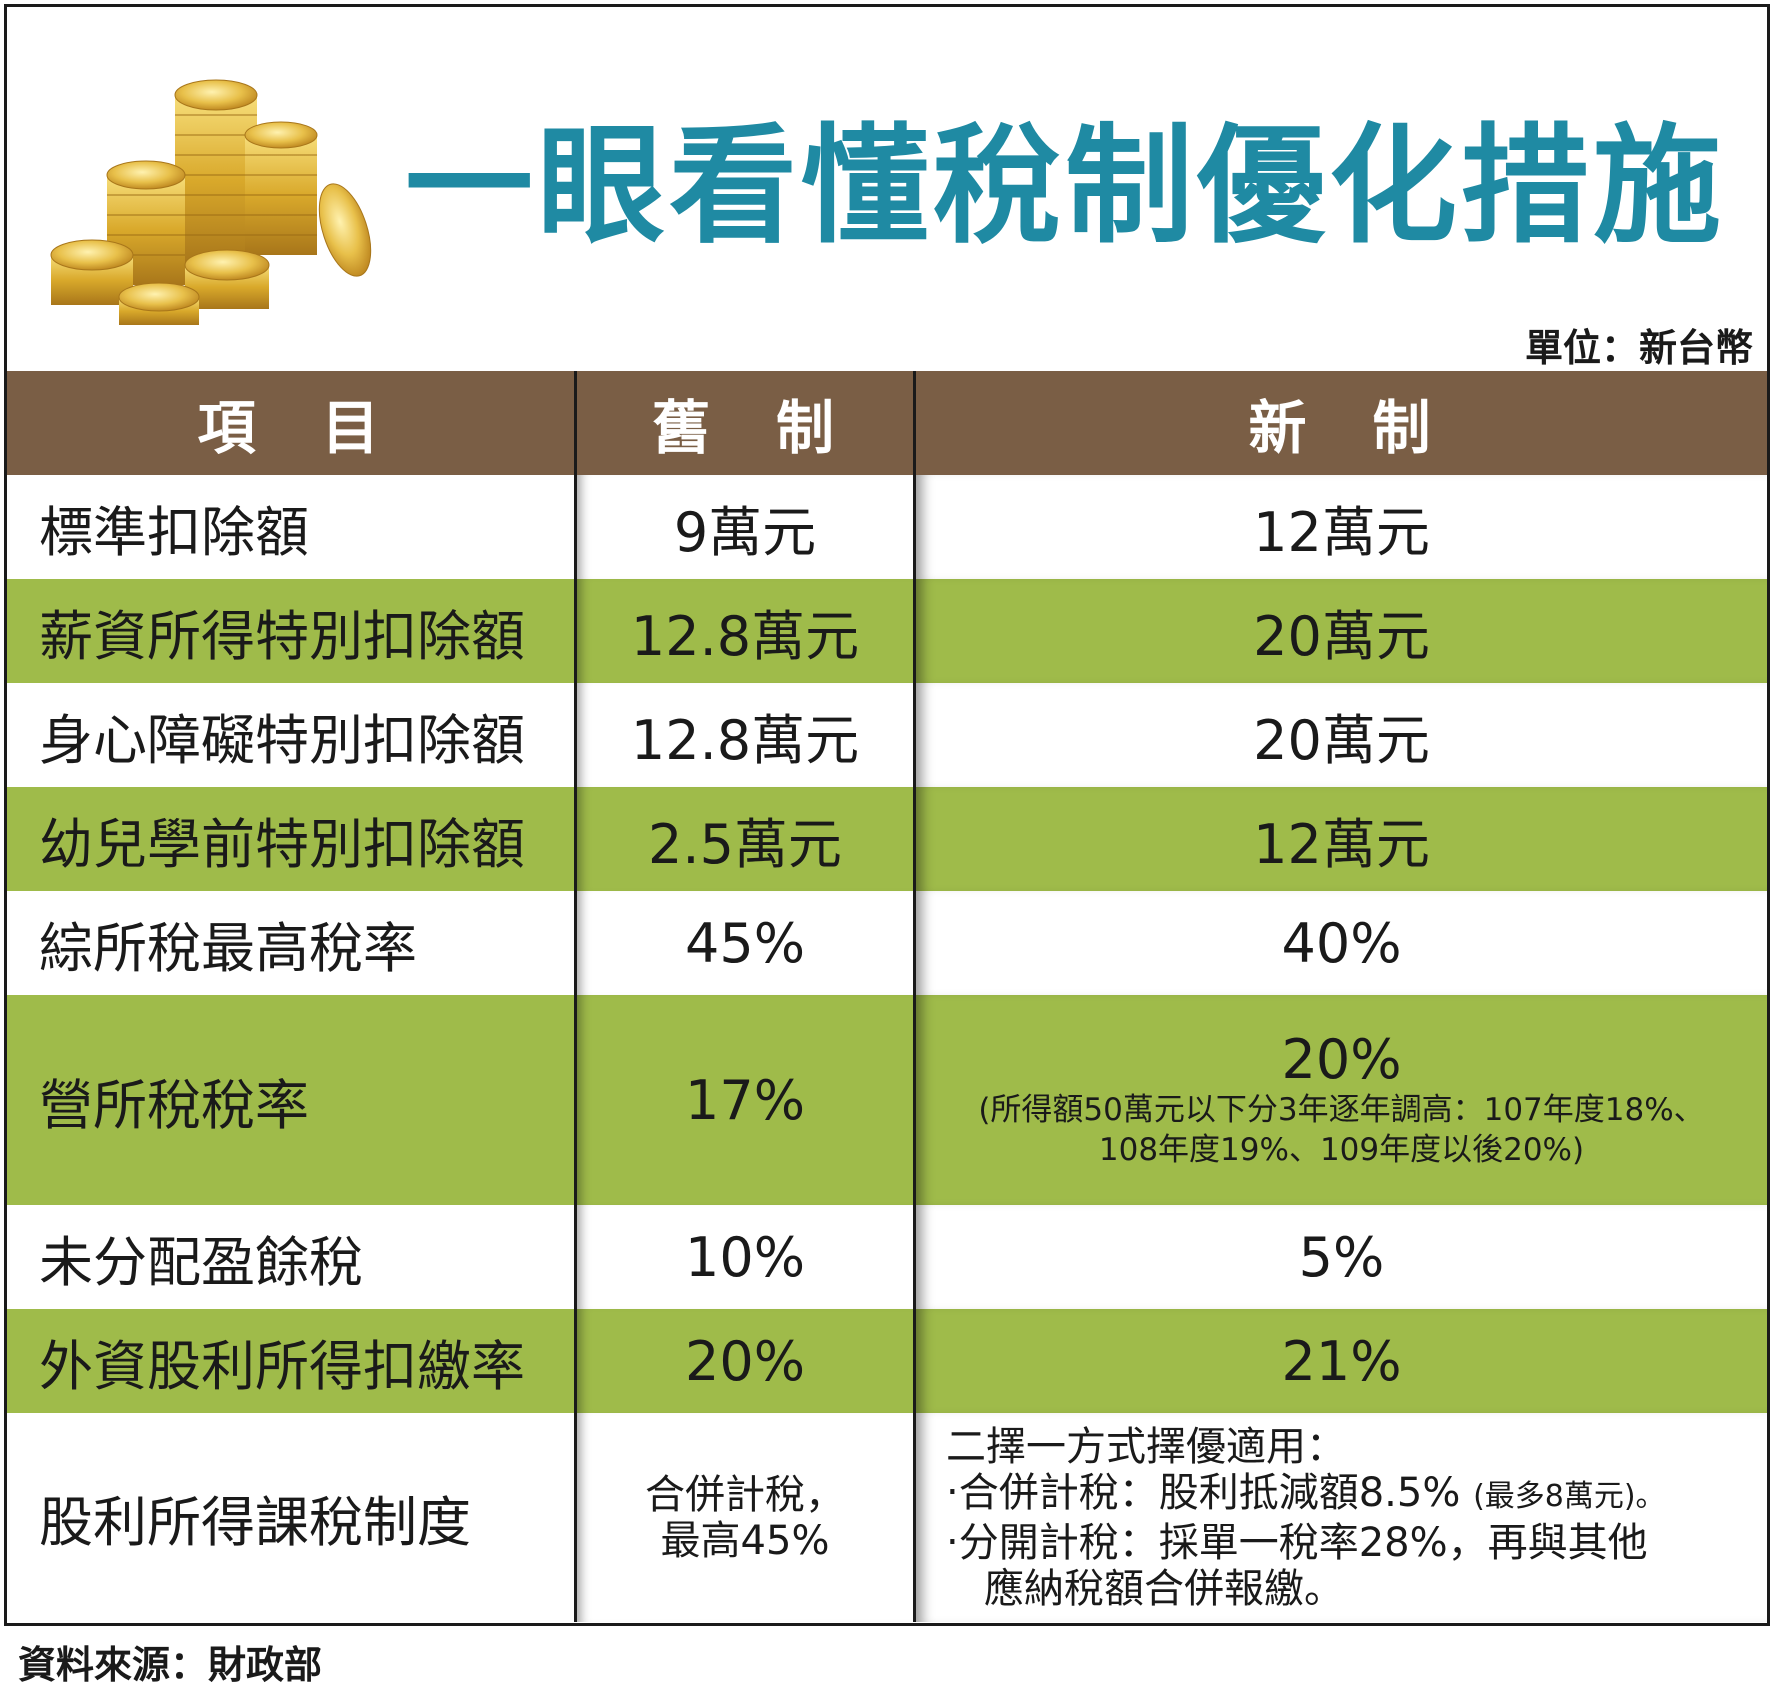 The image size is (1774, 1686). Describe the element at coordinates (1638, 348) in the screenshot. I see `unit-label: 單位：新台幣` at that location.